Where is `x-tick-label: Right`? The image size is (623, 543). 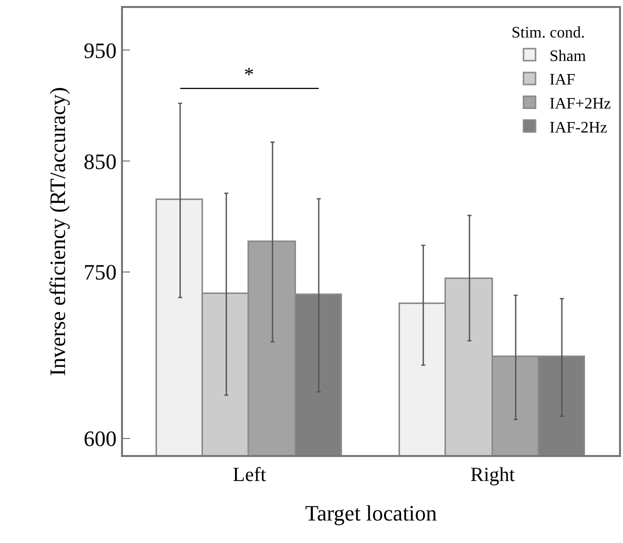
x-tick-label: Right is located at coordinates (493, 475).